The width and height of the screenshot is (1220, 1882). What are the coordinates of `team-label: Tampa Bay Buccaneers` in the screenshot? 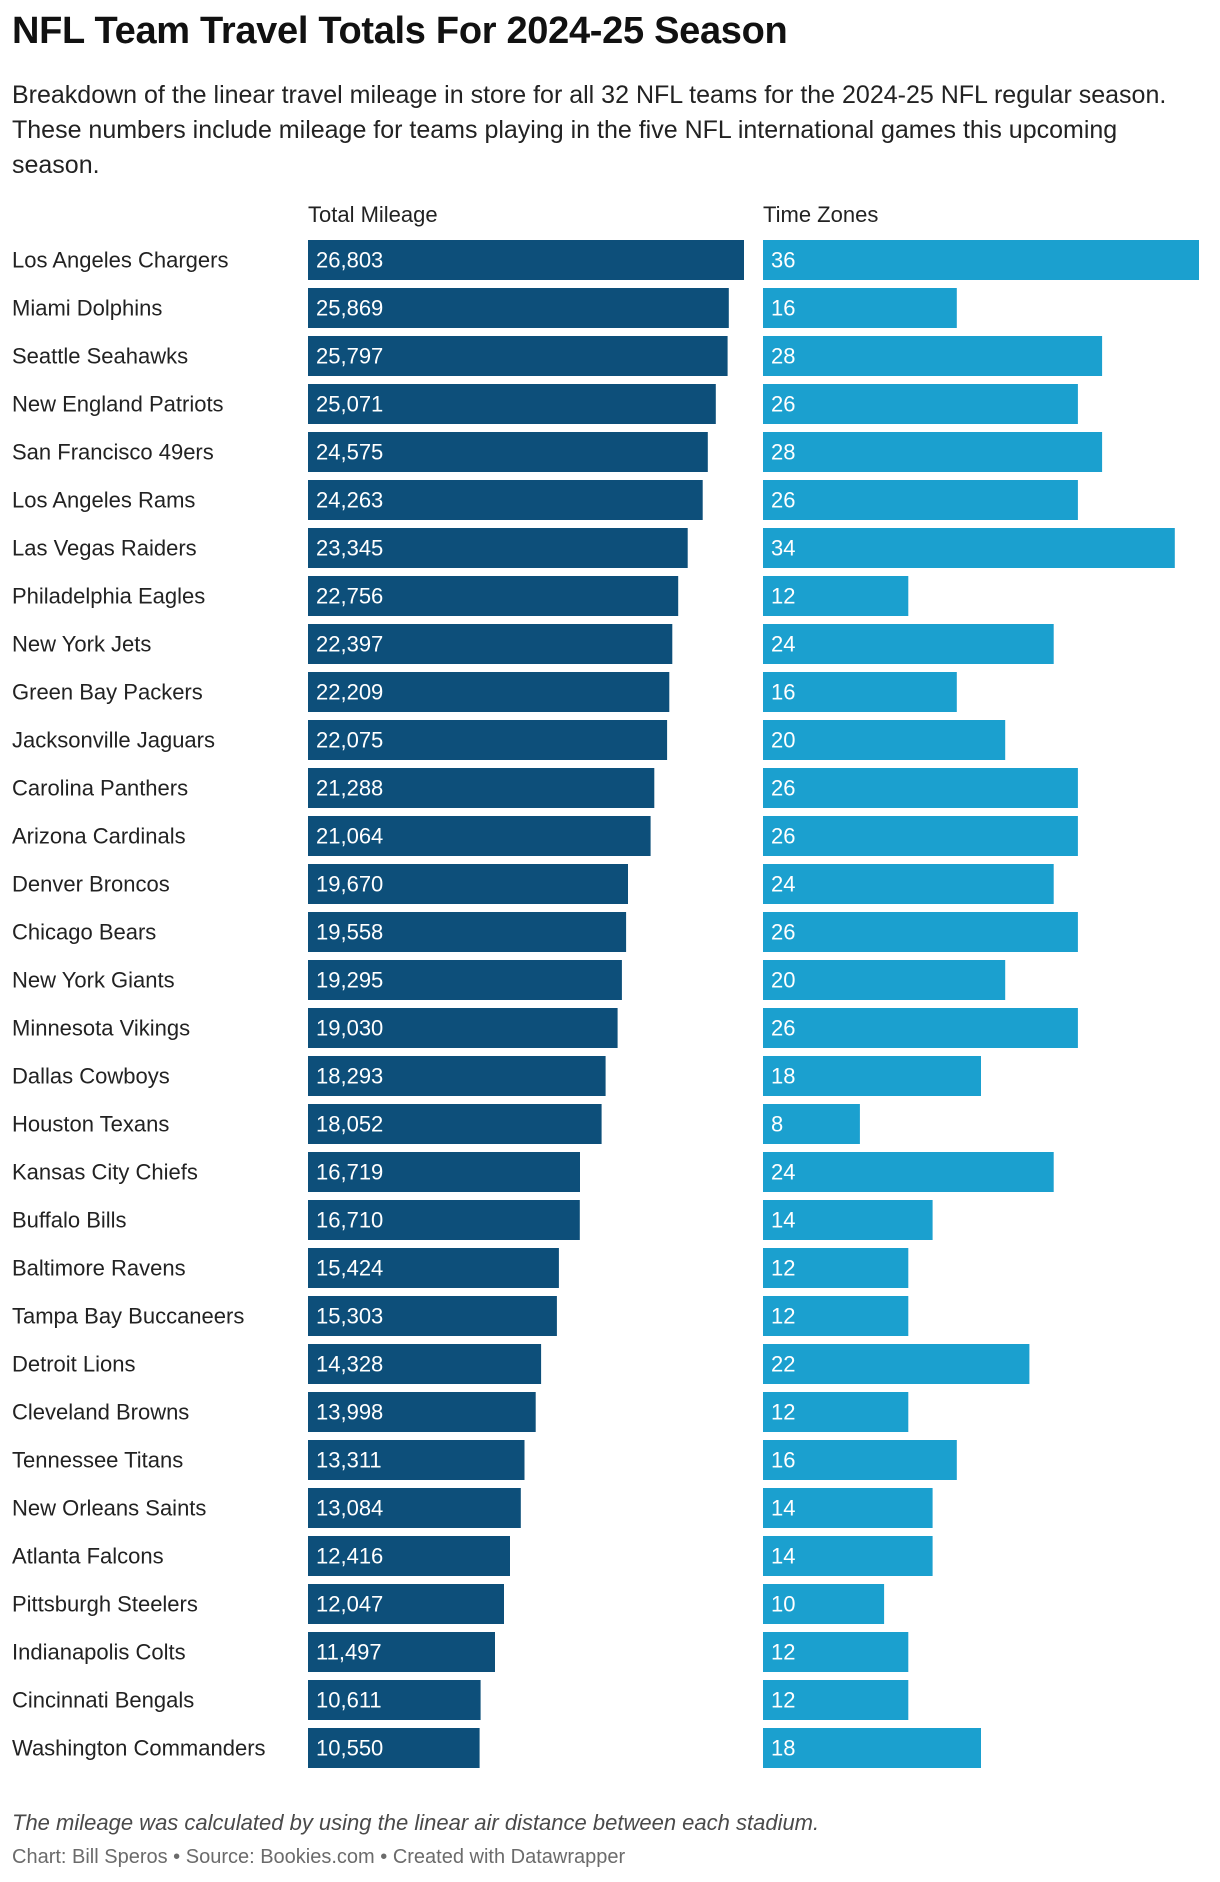 It's located at (128, 1316).